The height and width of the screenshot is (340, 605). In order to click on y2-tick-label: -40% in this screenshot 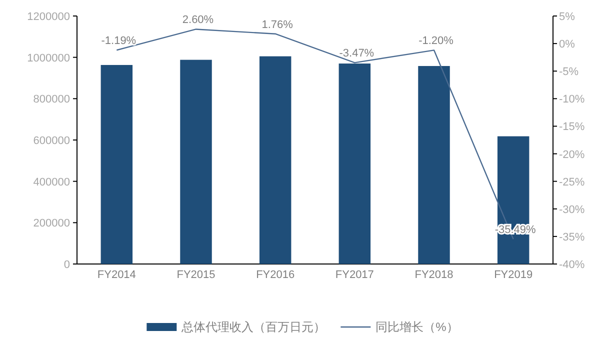, I will do `click(572, 265)`.